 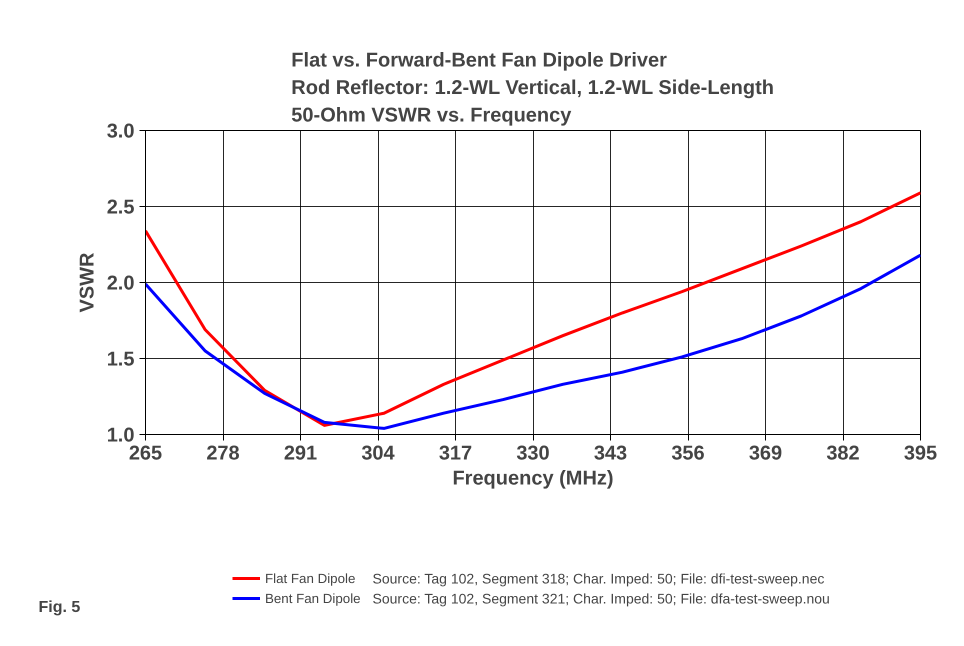 I want to click on source-note: Source: Tag 102, Segment 321; Char. Imped: 50; File: dfa-test-sweep.nou, so click(x=601, y=598).